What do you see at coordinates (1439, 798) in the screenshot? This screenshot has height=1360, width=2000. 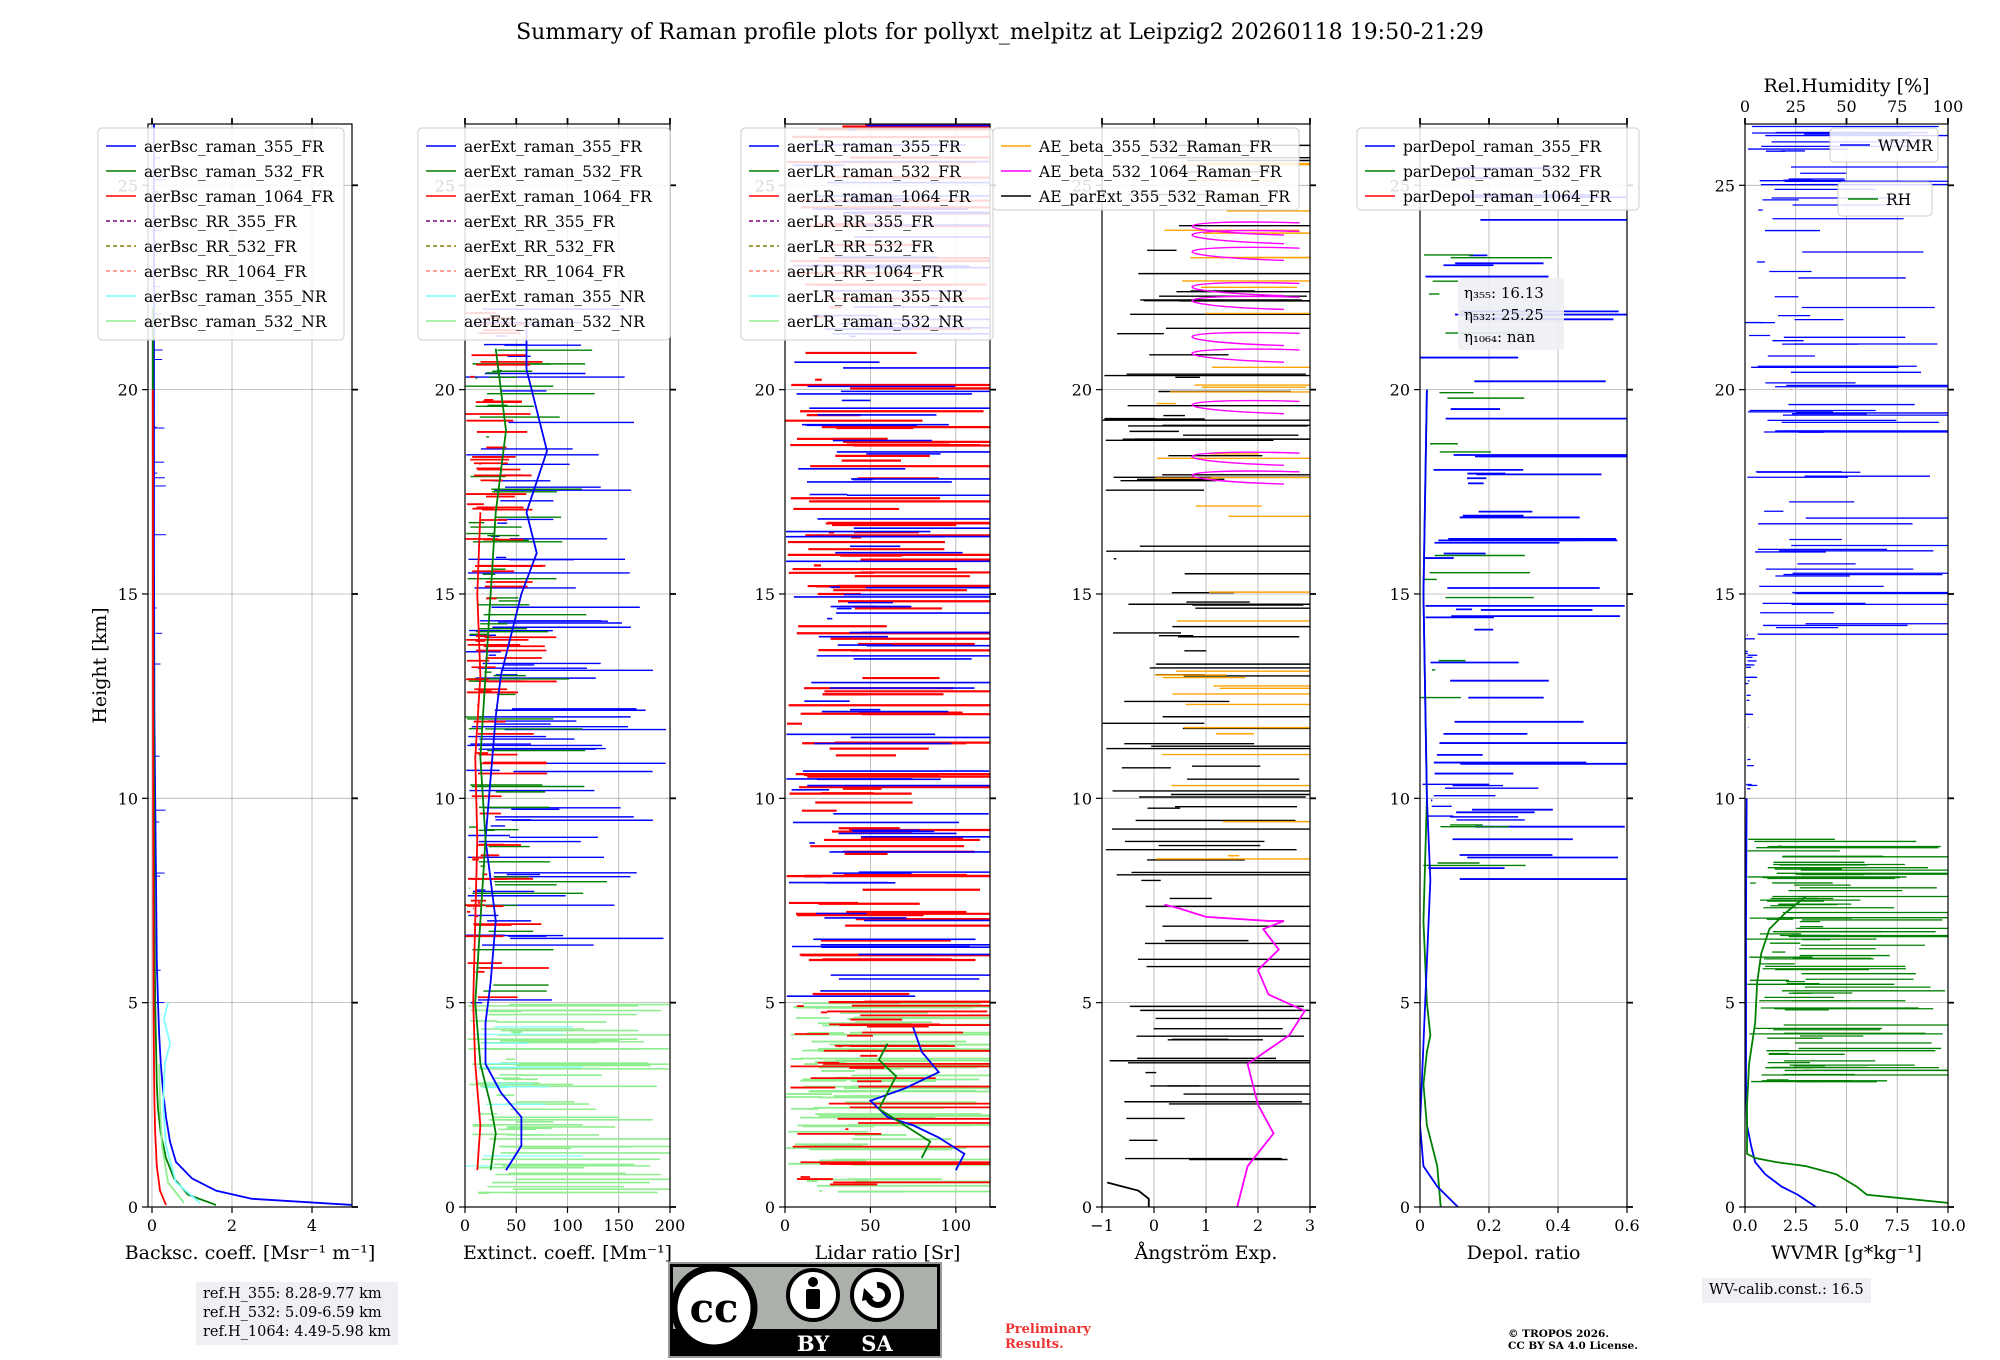 I see `series-line-parDepol_raman_355_FR` at bounding box center [1439, 798].